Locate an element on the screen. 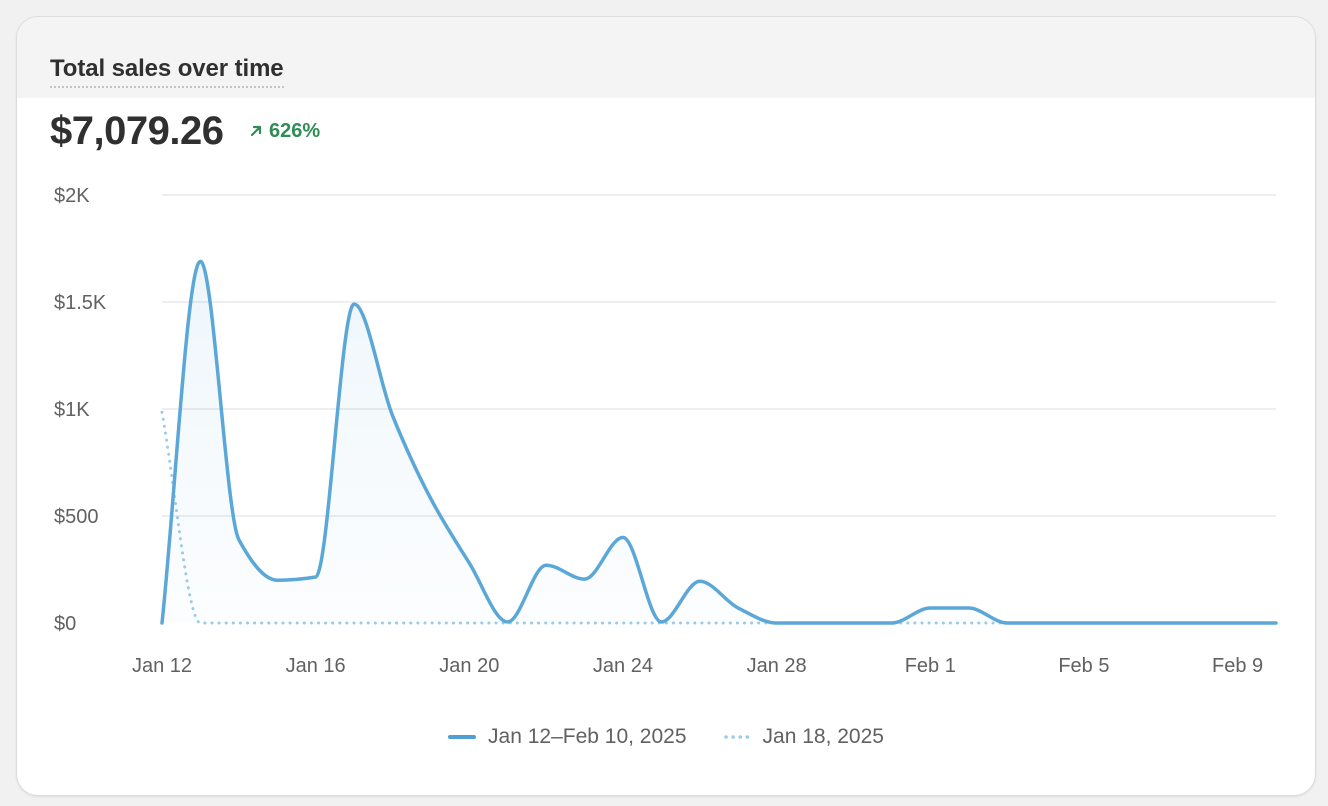  x-tick-label: Feb 5 is located at coordinates (1083, 666).